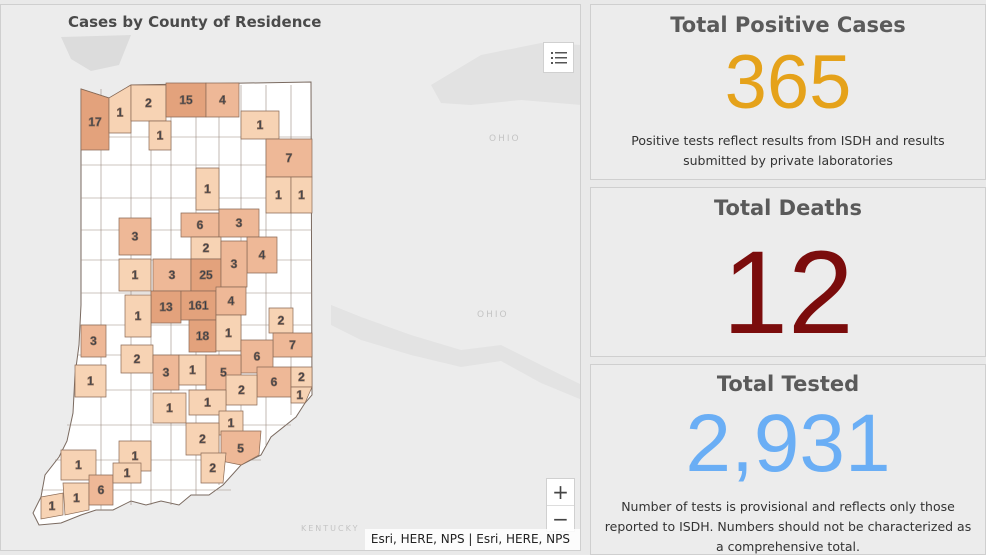 The height and width of the screenshot is (555, 986). What do you see at coordinates (560, 492) in the screenshot?
I see `zoom-in-button: +` at bounding box center [560, 492].